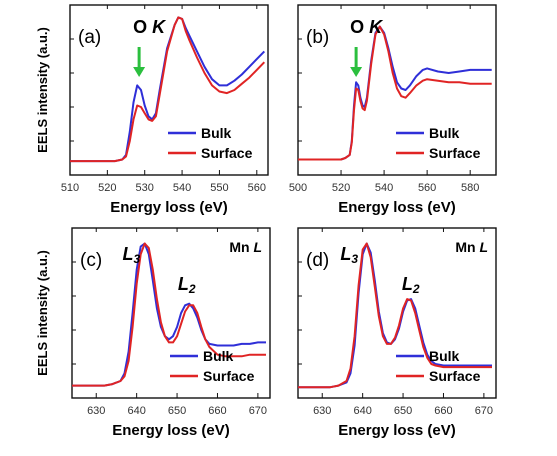  Describe the element at coordinates (145, 188) in the screenshot. I see `x-tick-label: 530` at that location.